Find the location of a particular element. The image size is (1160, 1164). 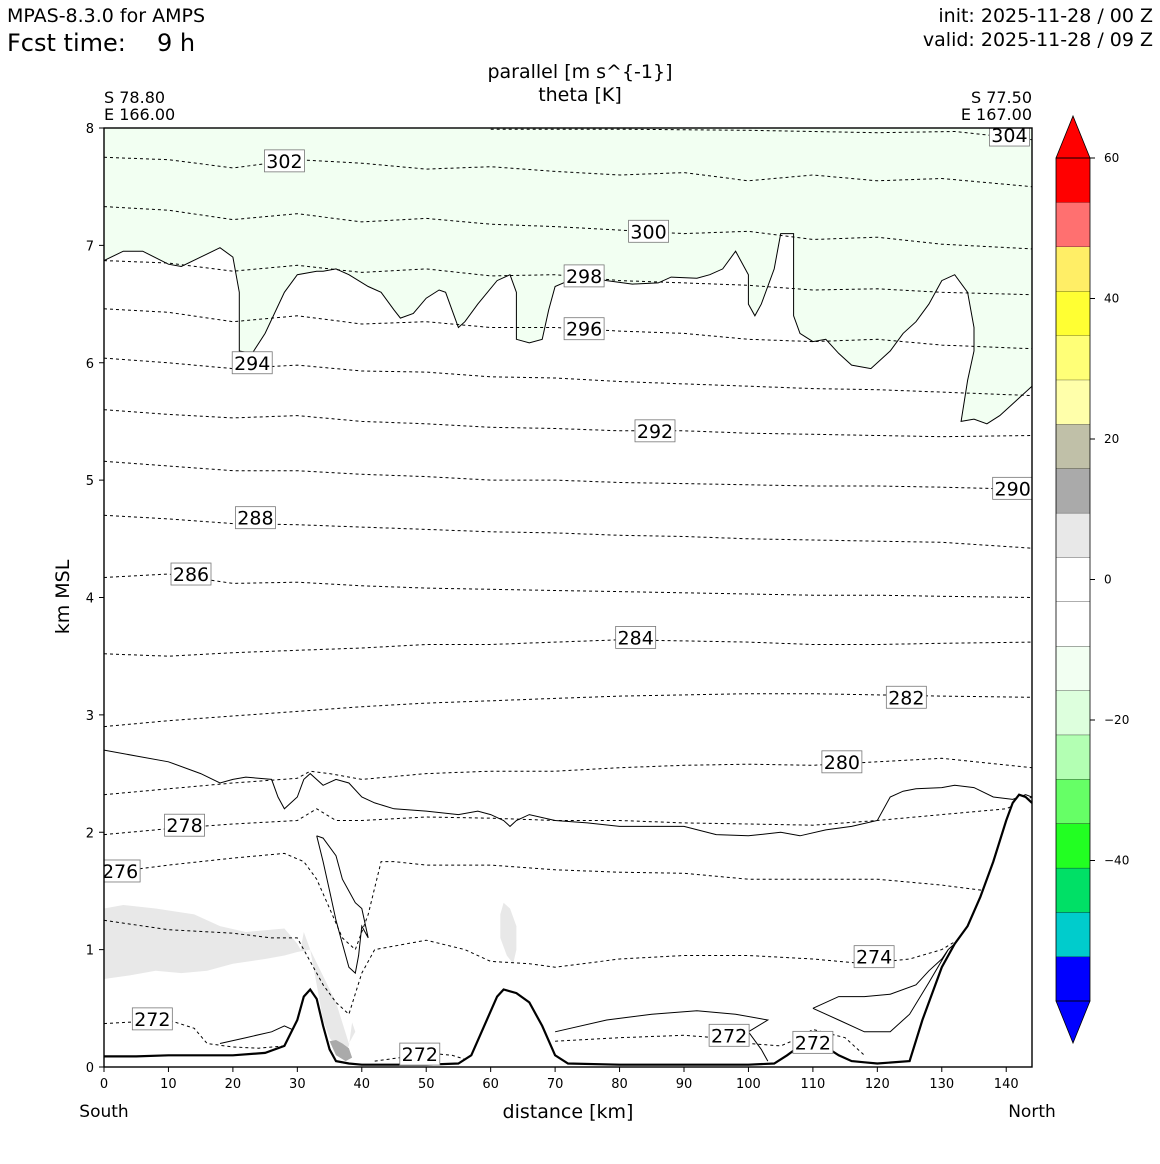

theta-label-1: 300 is located at coordinates (648, 231).